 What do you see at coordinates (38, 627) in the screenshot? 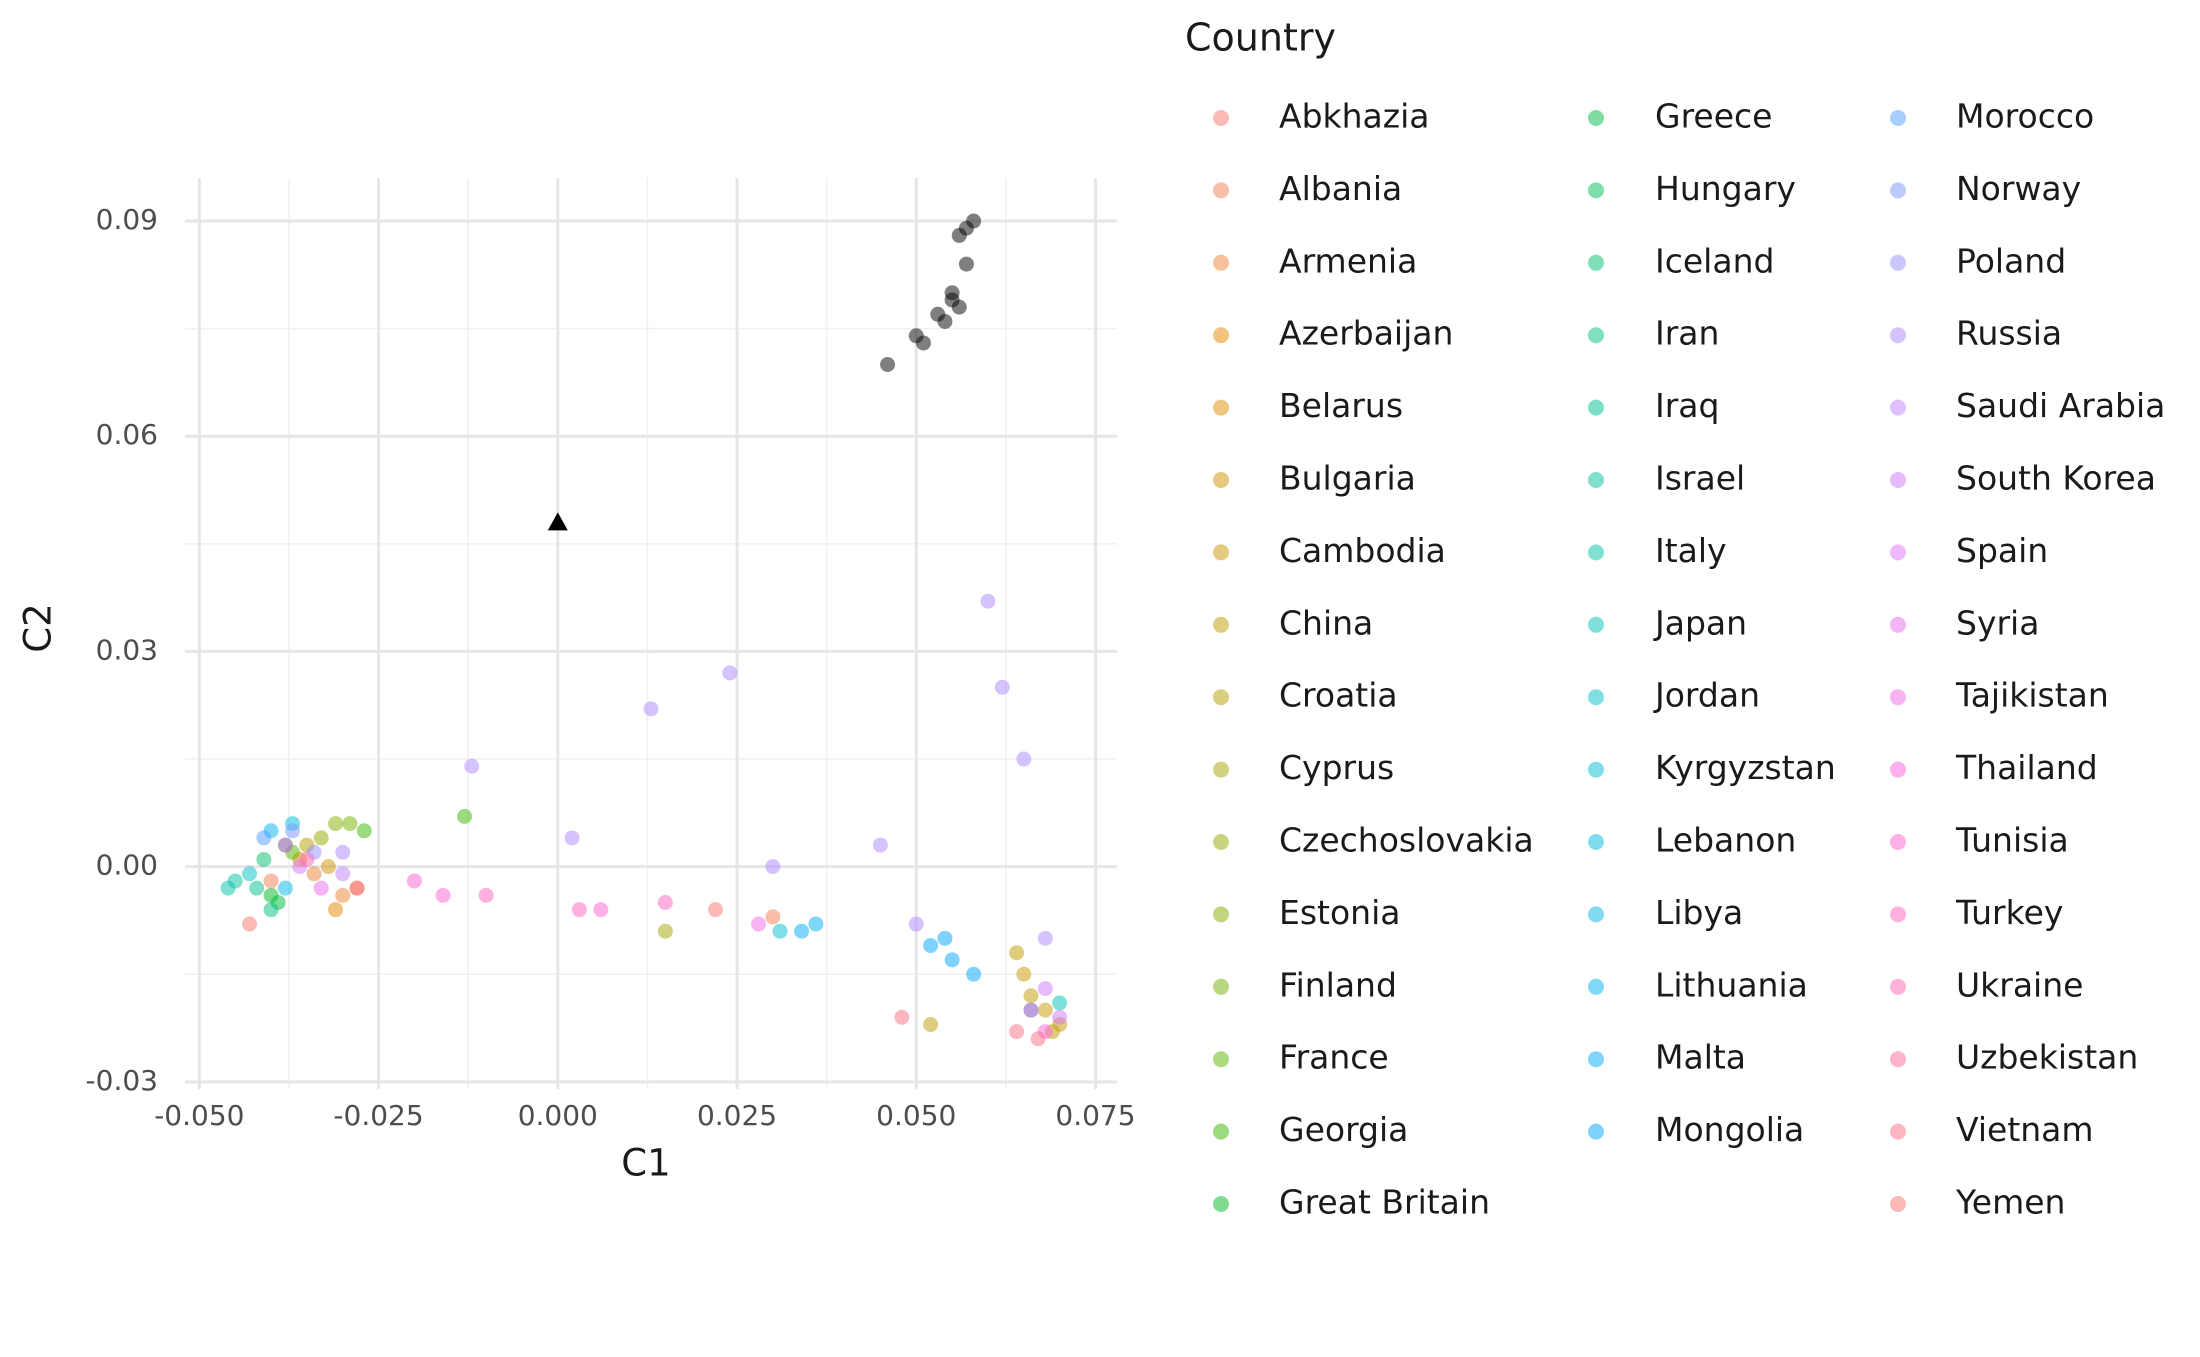
I see `y-axis-title: C2` at bounding box center [38, 627].